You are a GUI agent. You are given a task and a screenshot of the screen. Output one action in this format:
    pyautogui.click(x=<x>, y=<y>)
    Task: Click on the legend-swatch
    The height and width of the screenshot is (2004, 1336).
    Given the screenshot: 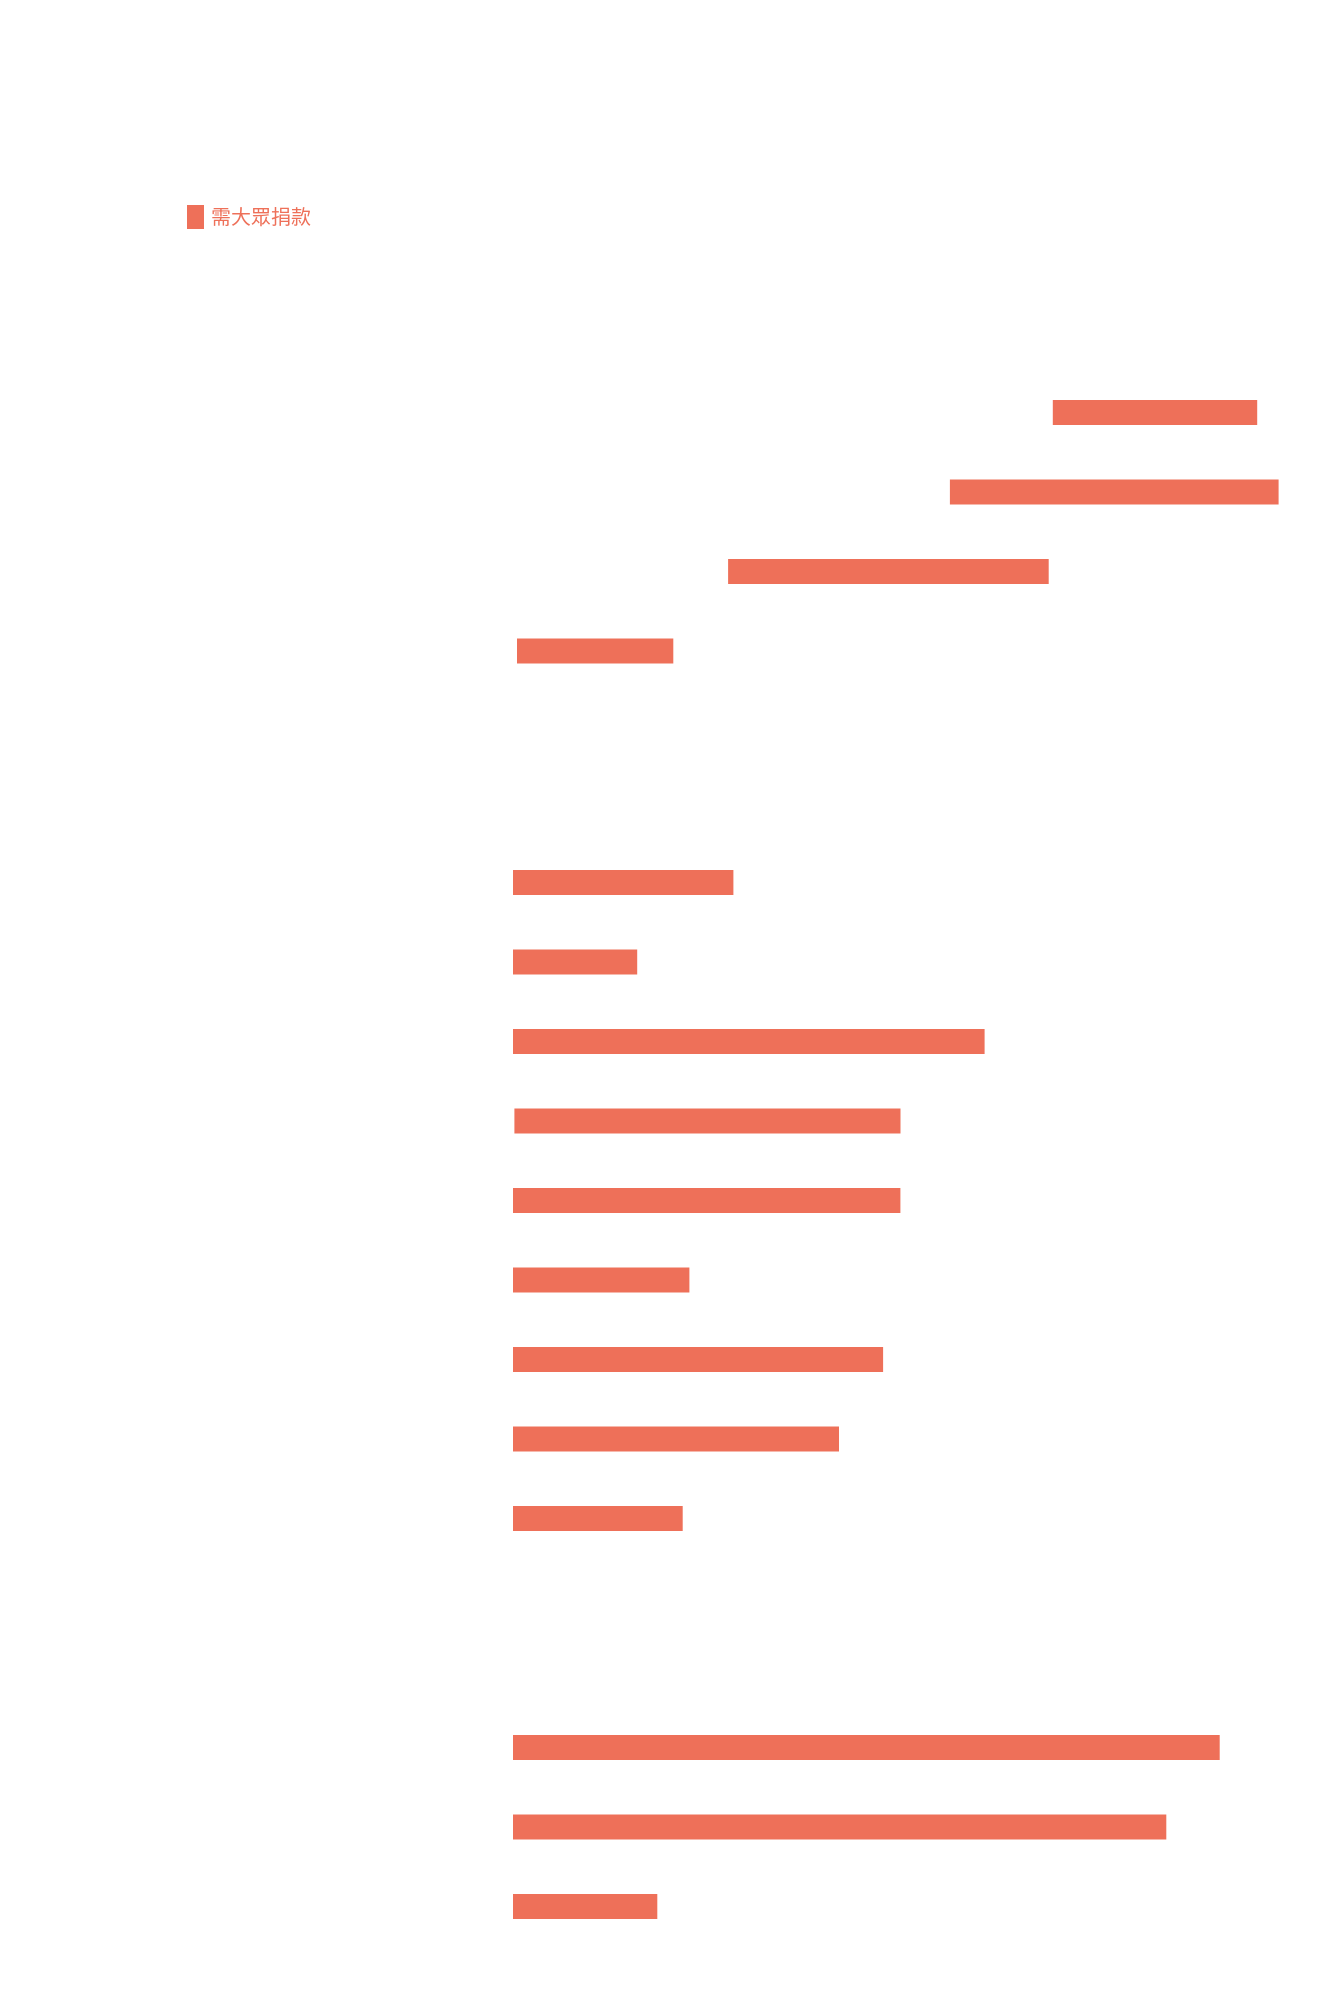 What is the action you would take?
    pyautogui.click(x=195, y=217)
    